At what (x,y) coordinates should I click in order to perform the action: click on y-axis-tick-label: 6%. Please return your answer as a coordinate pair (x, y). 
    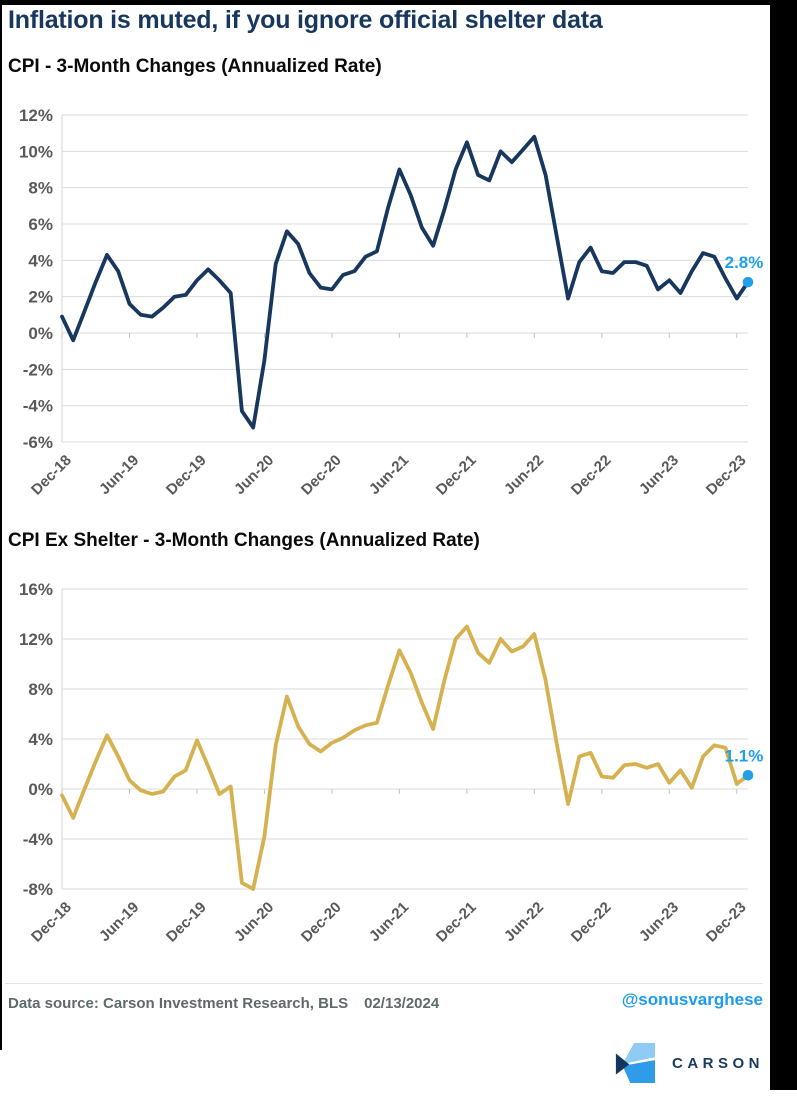
    Looking at the image, I should click on (40, 224).